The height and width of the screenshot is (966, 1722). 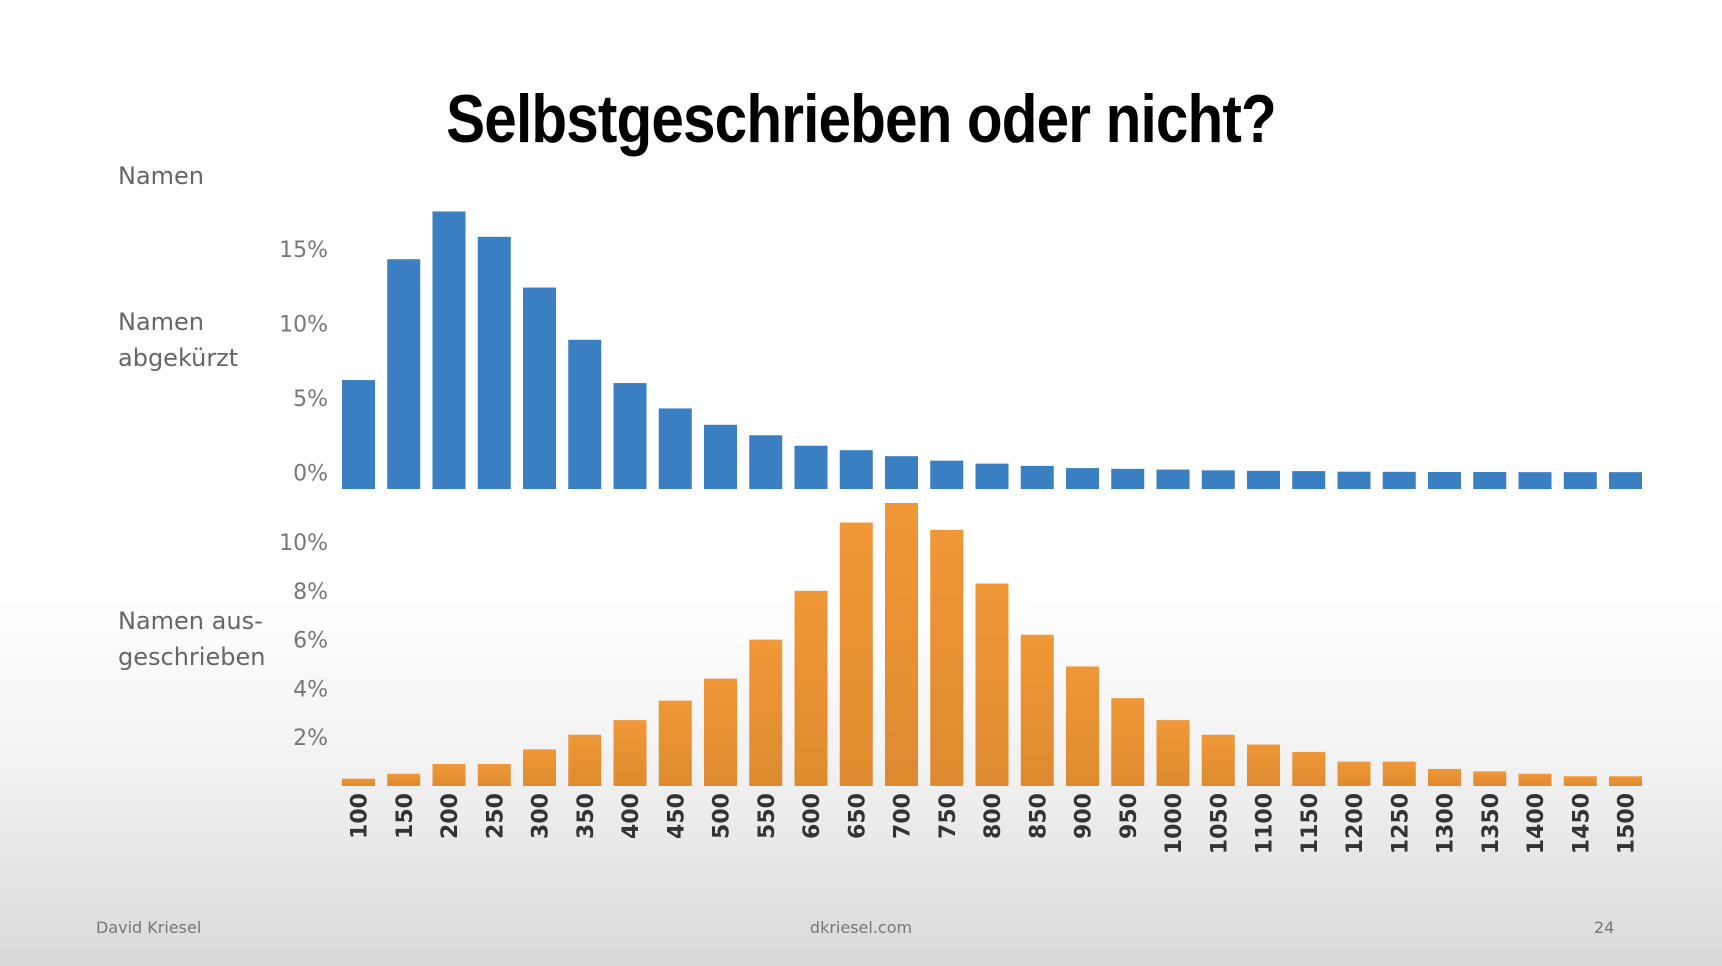 I want to click on label-namen-ausgeschrieben-1: Namen aus-, so click(x=190, y=621).